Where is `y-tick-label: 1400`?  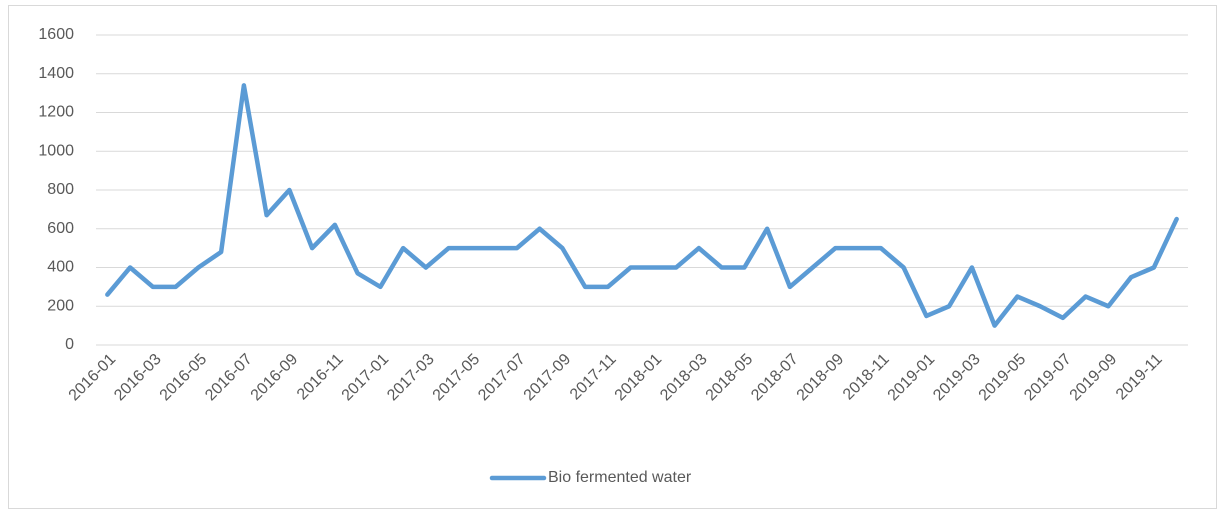 y-tick-label: 1400 is located at coordinates (56, 73).